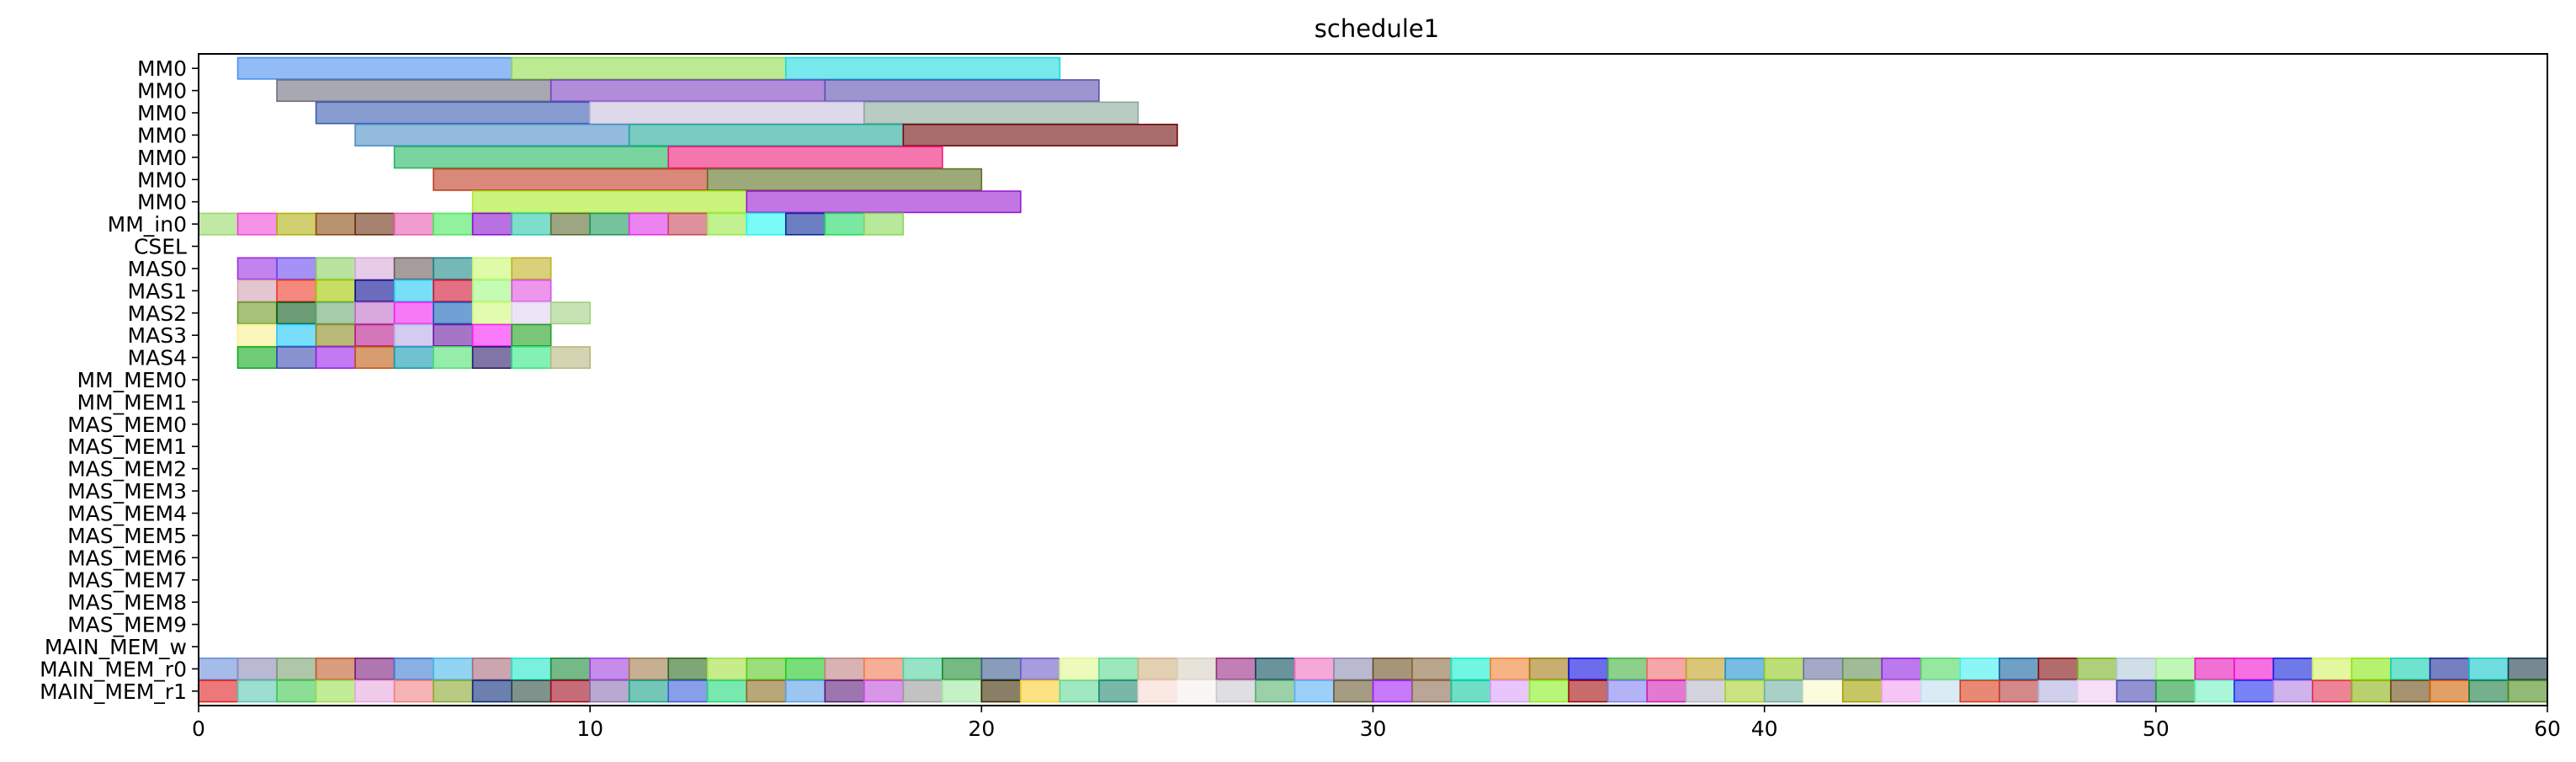 The width and height of the screenshot is (2576, 762). What do you see at coordinates (160, 247) in the screenshot?
I see `y-tick-label: CSEL` at bounding box center [160, 247].